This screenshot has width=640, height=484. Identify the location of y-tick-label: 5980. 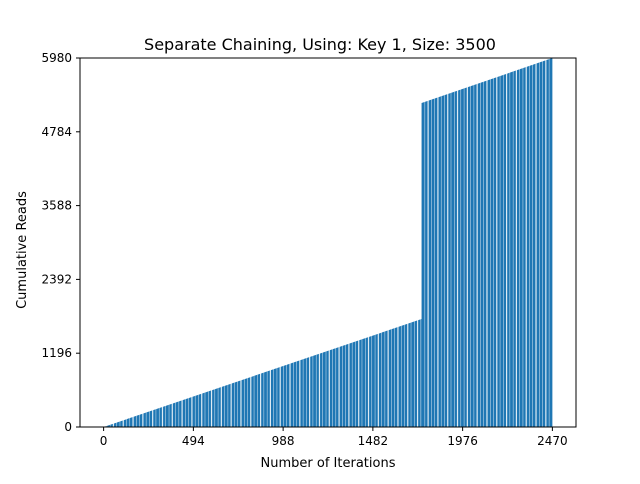
(56, 58).